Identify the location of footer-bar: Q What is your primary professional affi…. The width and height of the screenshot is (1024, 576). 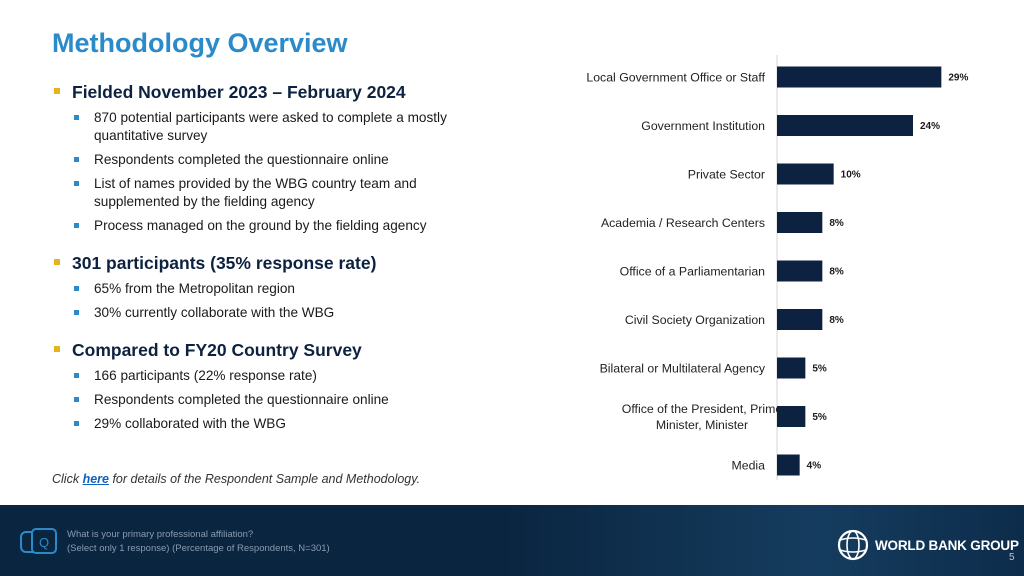
(512, 540).